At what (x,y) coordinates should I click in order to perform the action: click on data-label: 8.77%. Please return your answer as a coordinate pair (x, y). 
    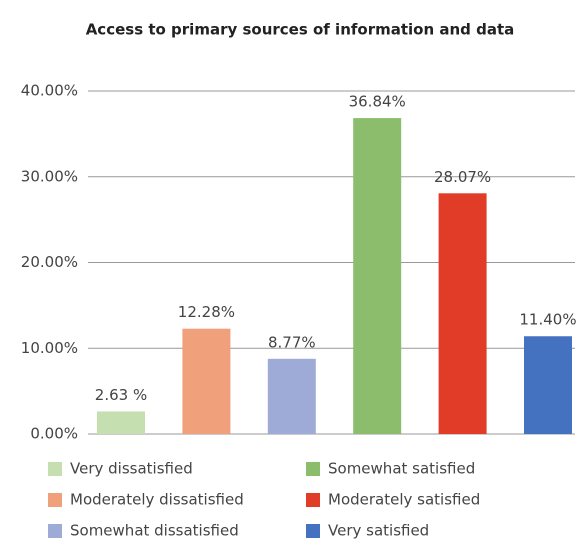
    Looking at the image, I should click on (292, 342).